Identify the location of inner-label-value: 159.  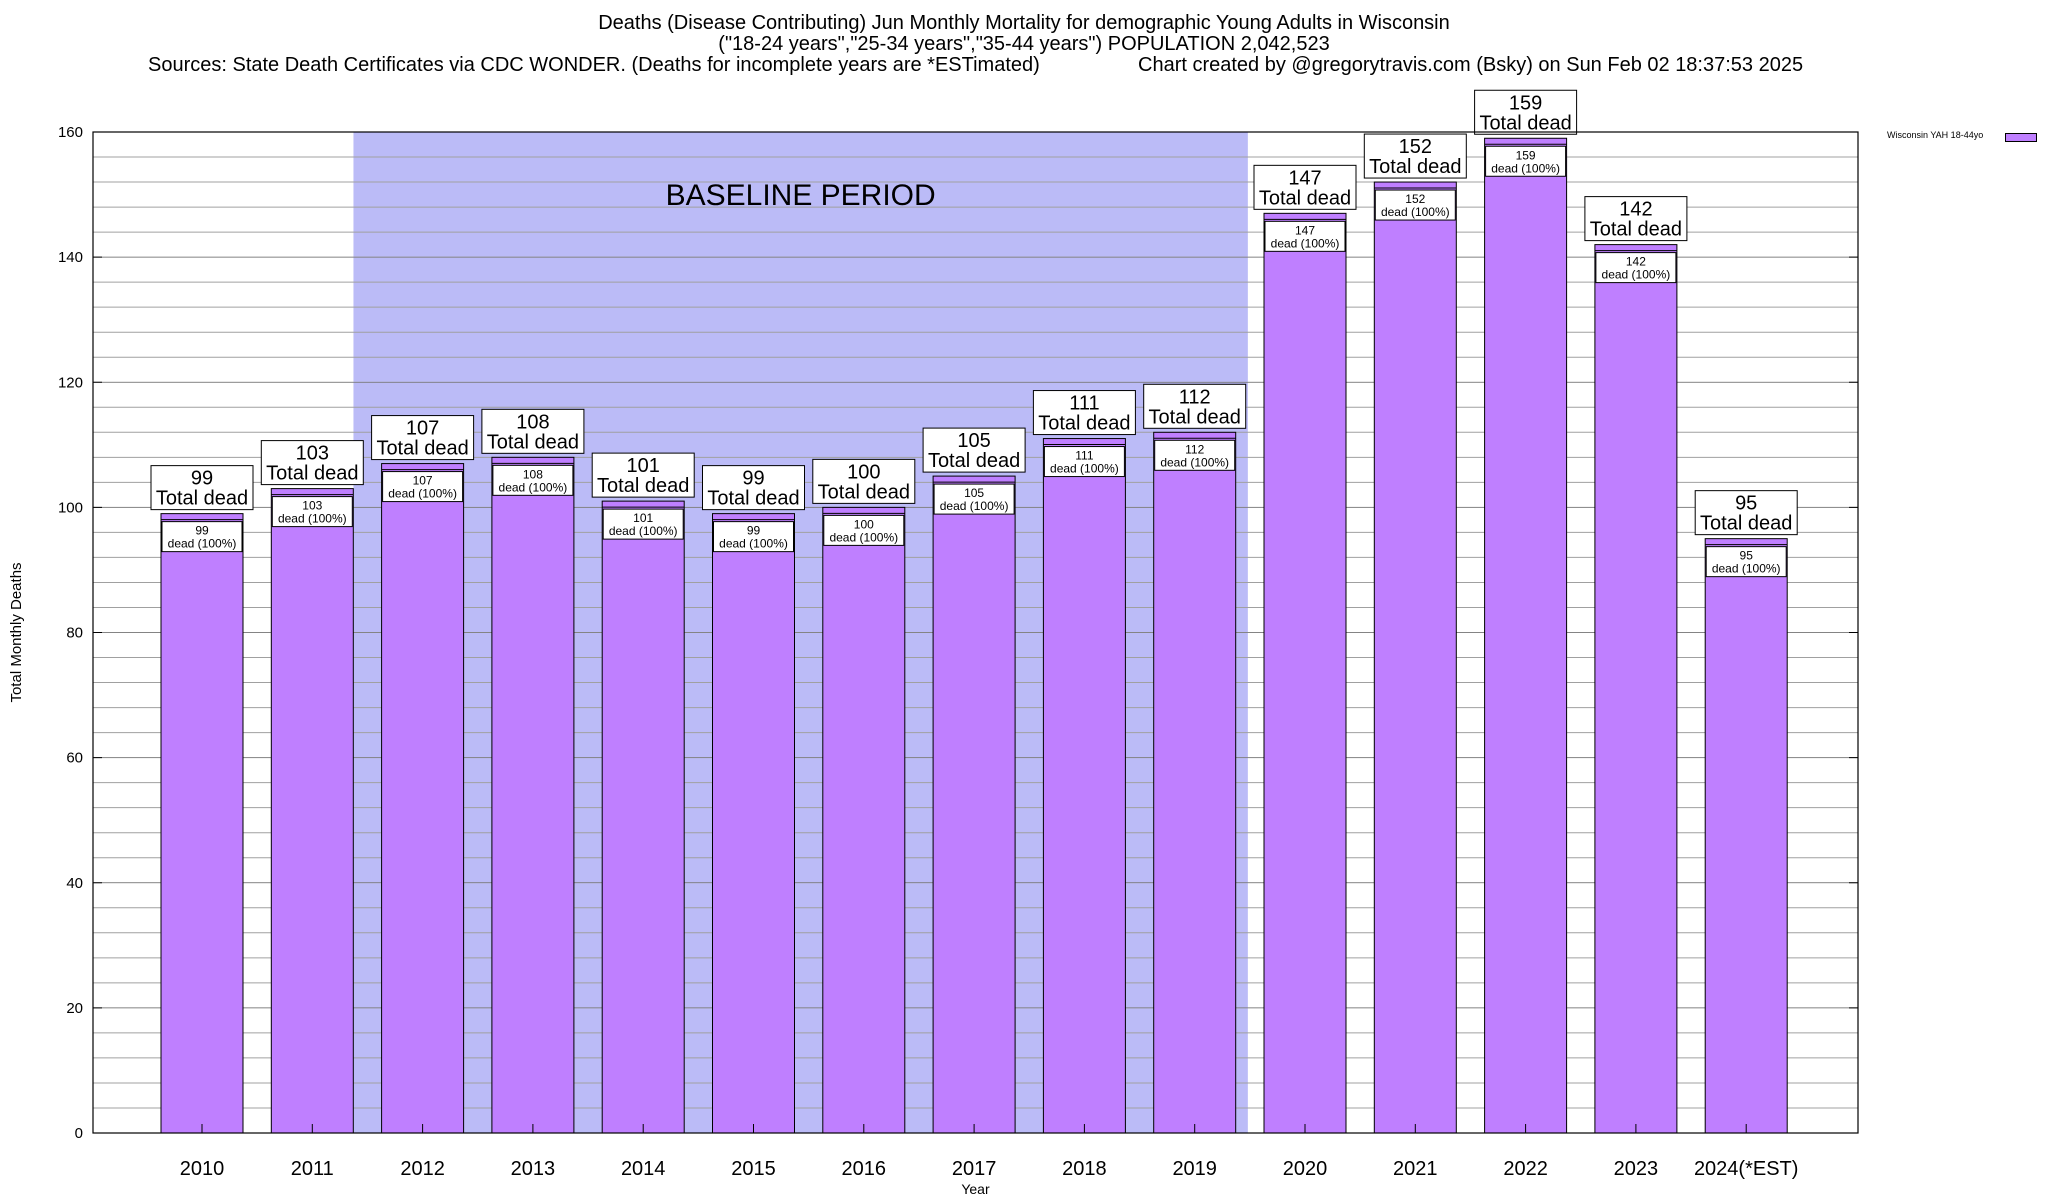
(1526, 155).